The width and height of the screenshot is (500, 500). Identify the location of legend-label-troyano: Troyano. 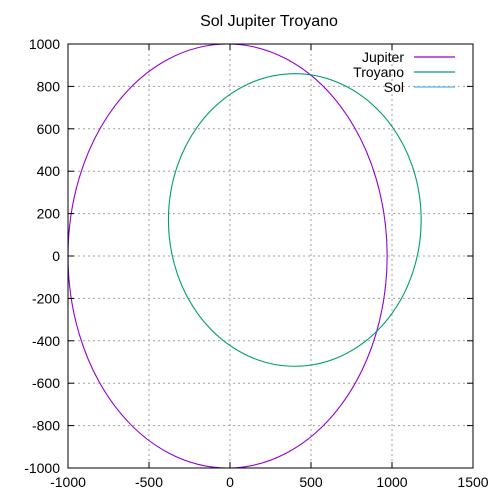
(378, 72).